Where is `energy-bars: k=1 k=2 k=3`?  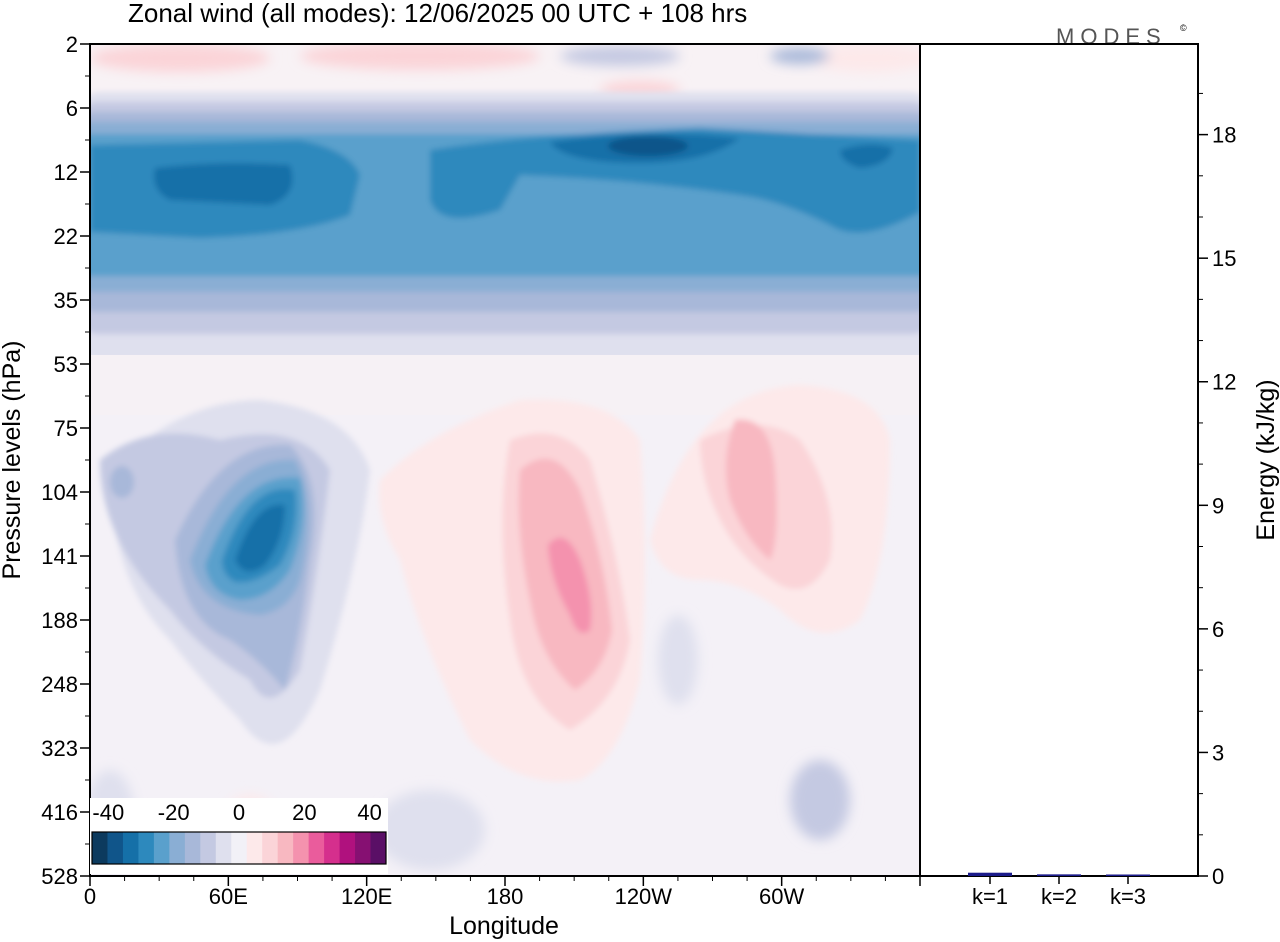
energy-bars: k=1 k=2 k=3 is located at coordinates (1059, 890).